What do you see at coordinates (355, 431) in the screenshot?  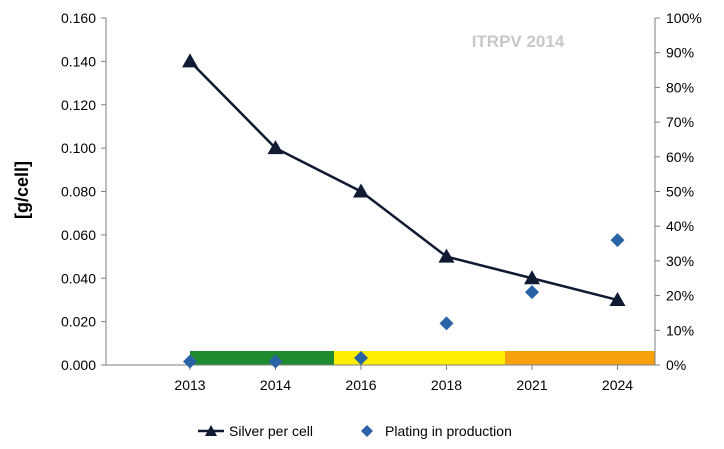 I see `legend: Silver per cell Plating in production` at bounding box center [355, 431].